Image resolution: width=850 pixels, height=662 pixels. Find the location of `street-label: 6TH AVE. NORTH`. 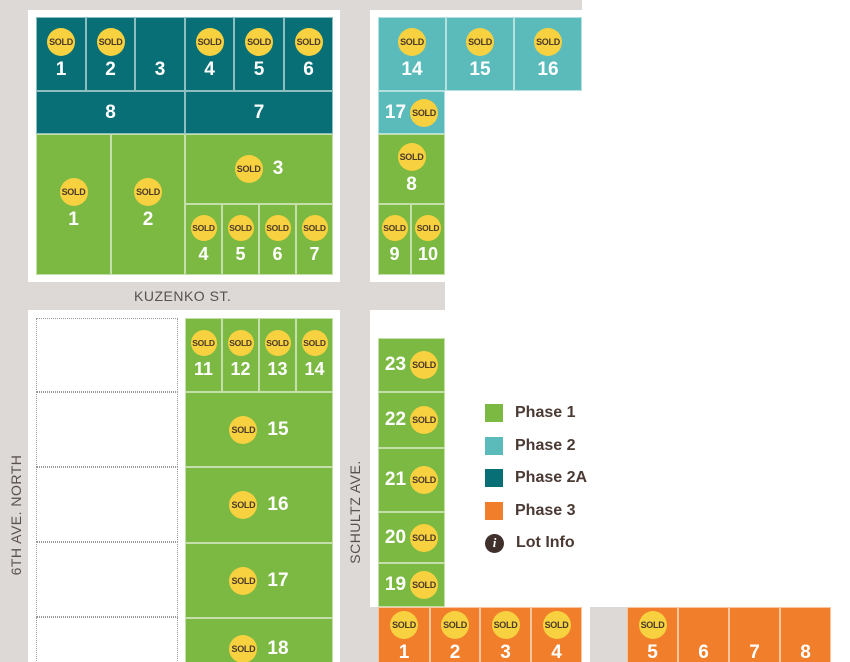

street-label: 6TH AVE. NORTH is located at coordinates (16, 515).